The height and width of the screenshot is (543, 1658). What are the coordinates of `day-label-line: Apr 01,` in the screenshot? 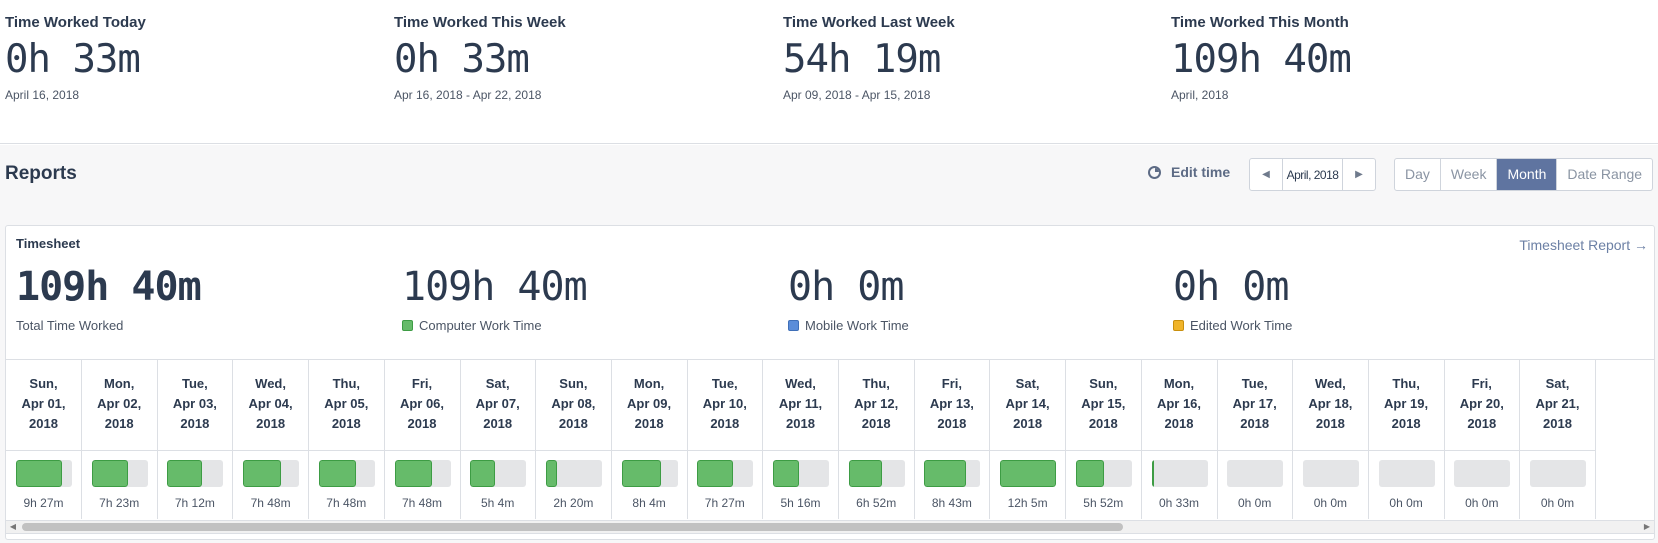 It's located at (43, 403).